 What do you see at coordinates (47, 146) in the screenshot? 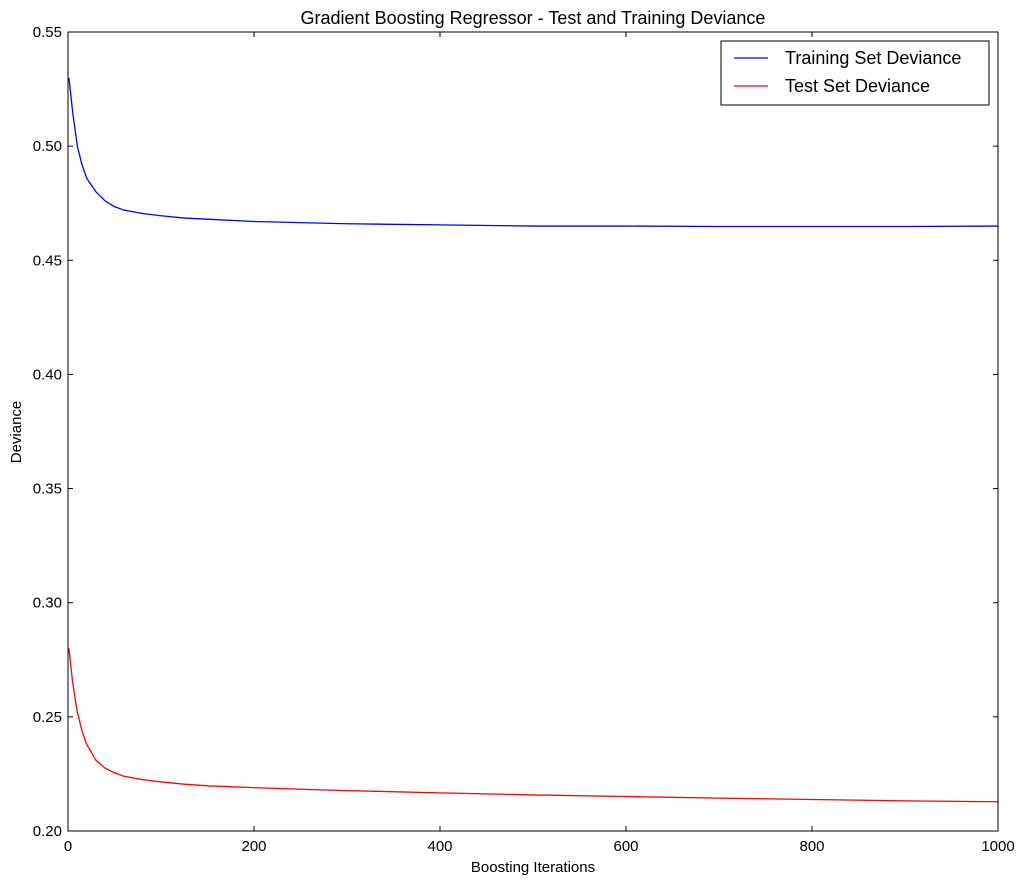
I see `y-tick-label: 0.50` at bounding box center [47, 146].